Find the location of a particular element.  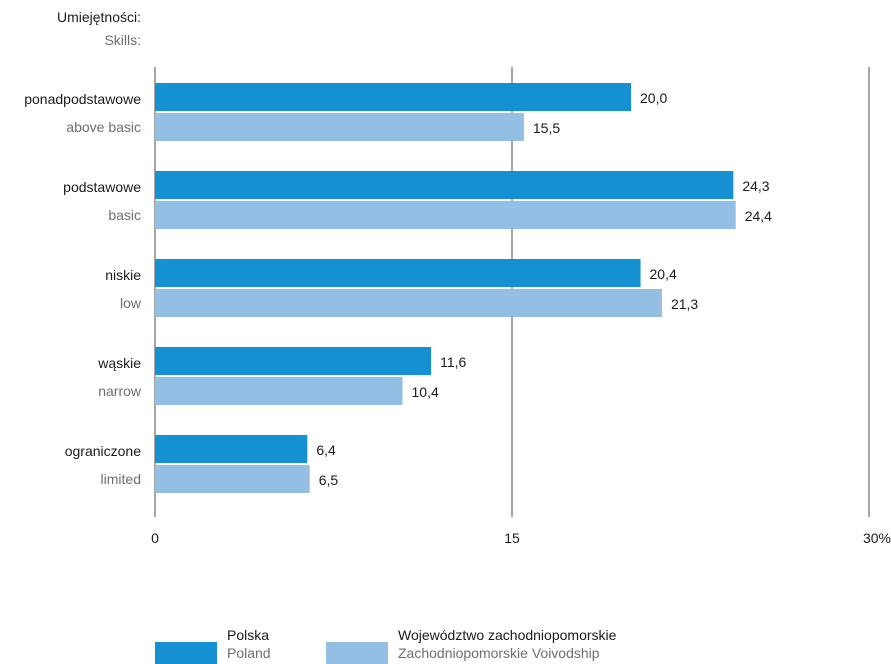

legend-swatch-zachodniopomorskie is located at coordinates (357, 653).